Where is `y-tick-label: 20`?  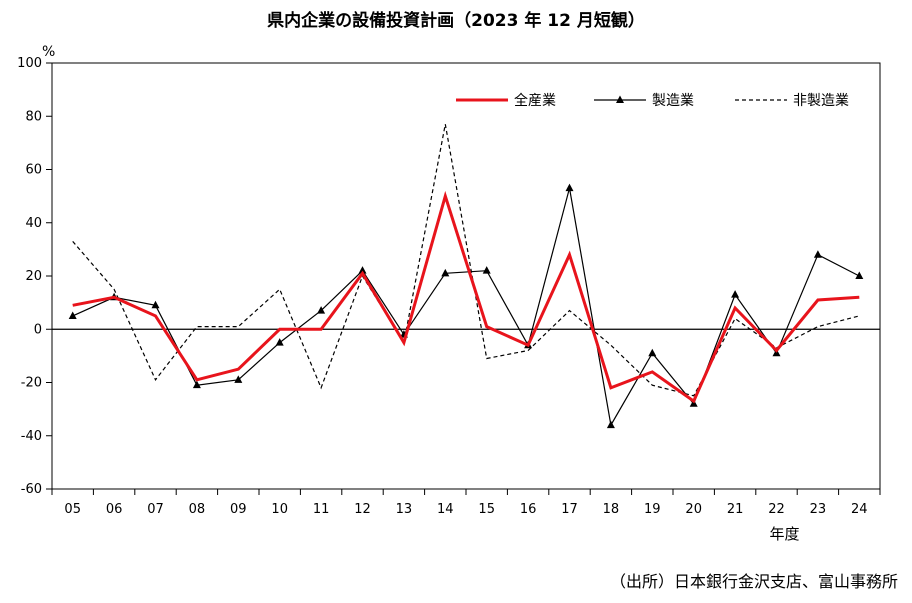 y-tick-label: 20 is located at coordinates (33, 276).